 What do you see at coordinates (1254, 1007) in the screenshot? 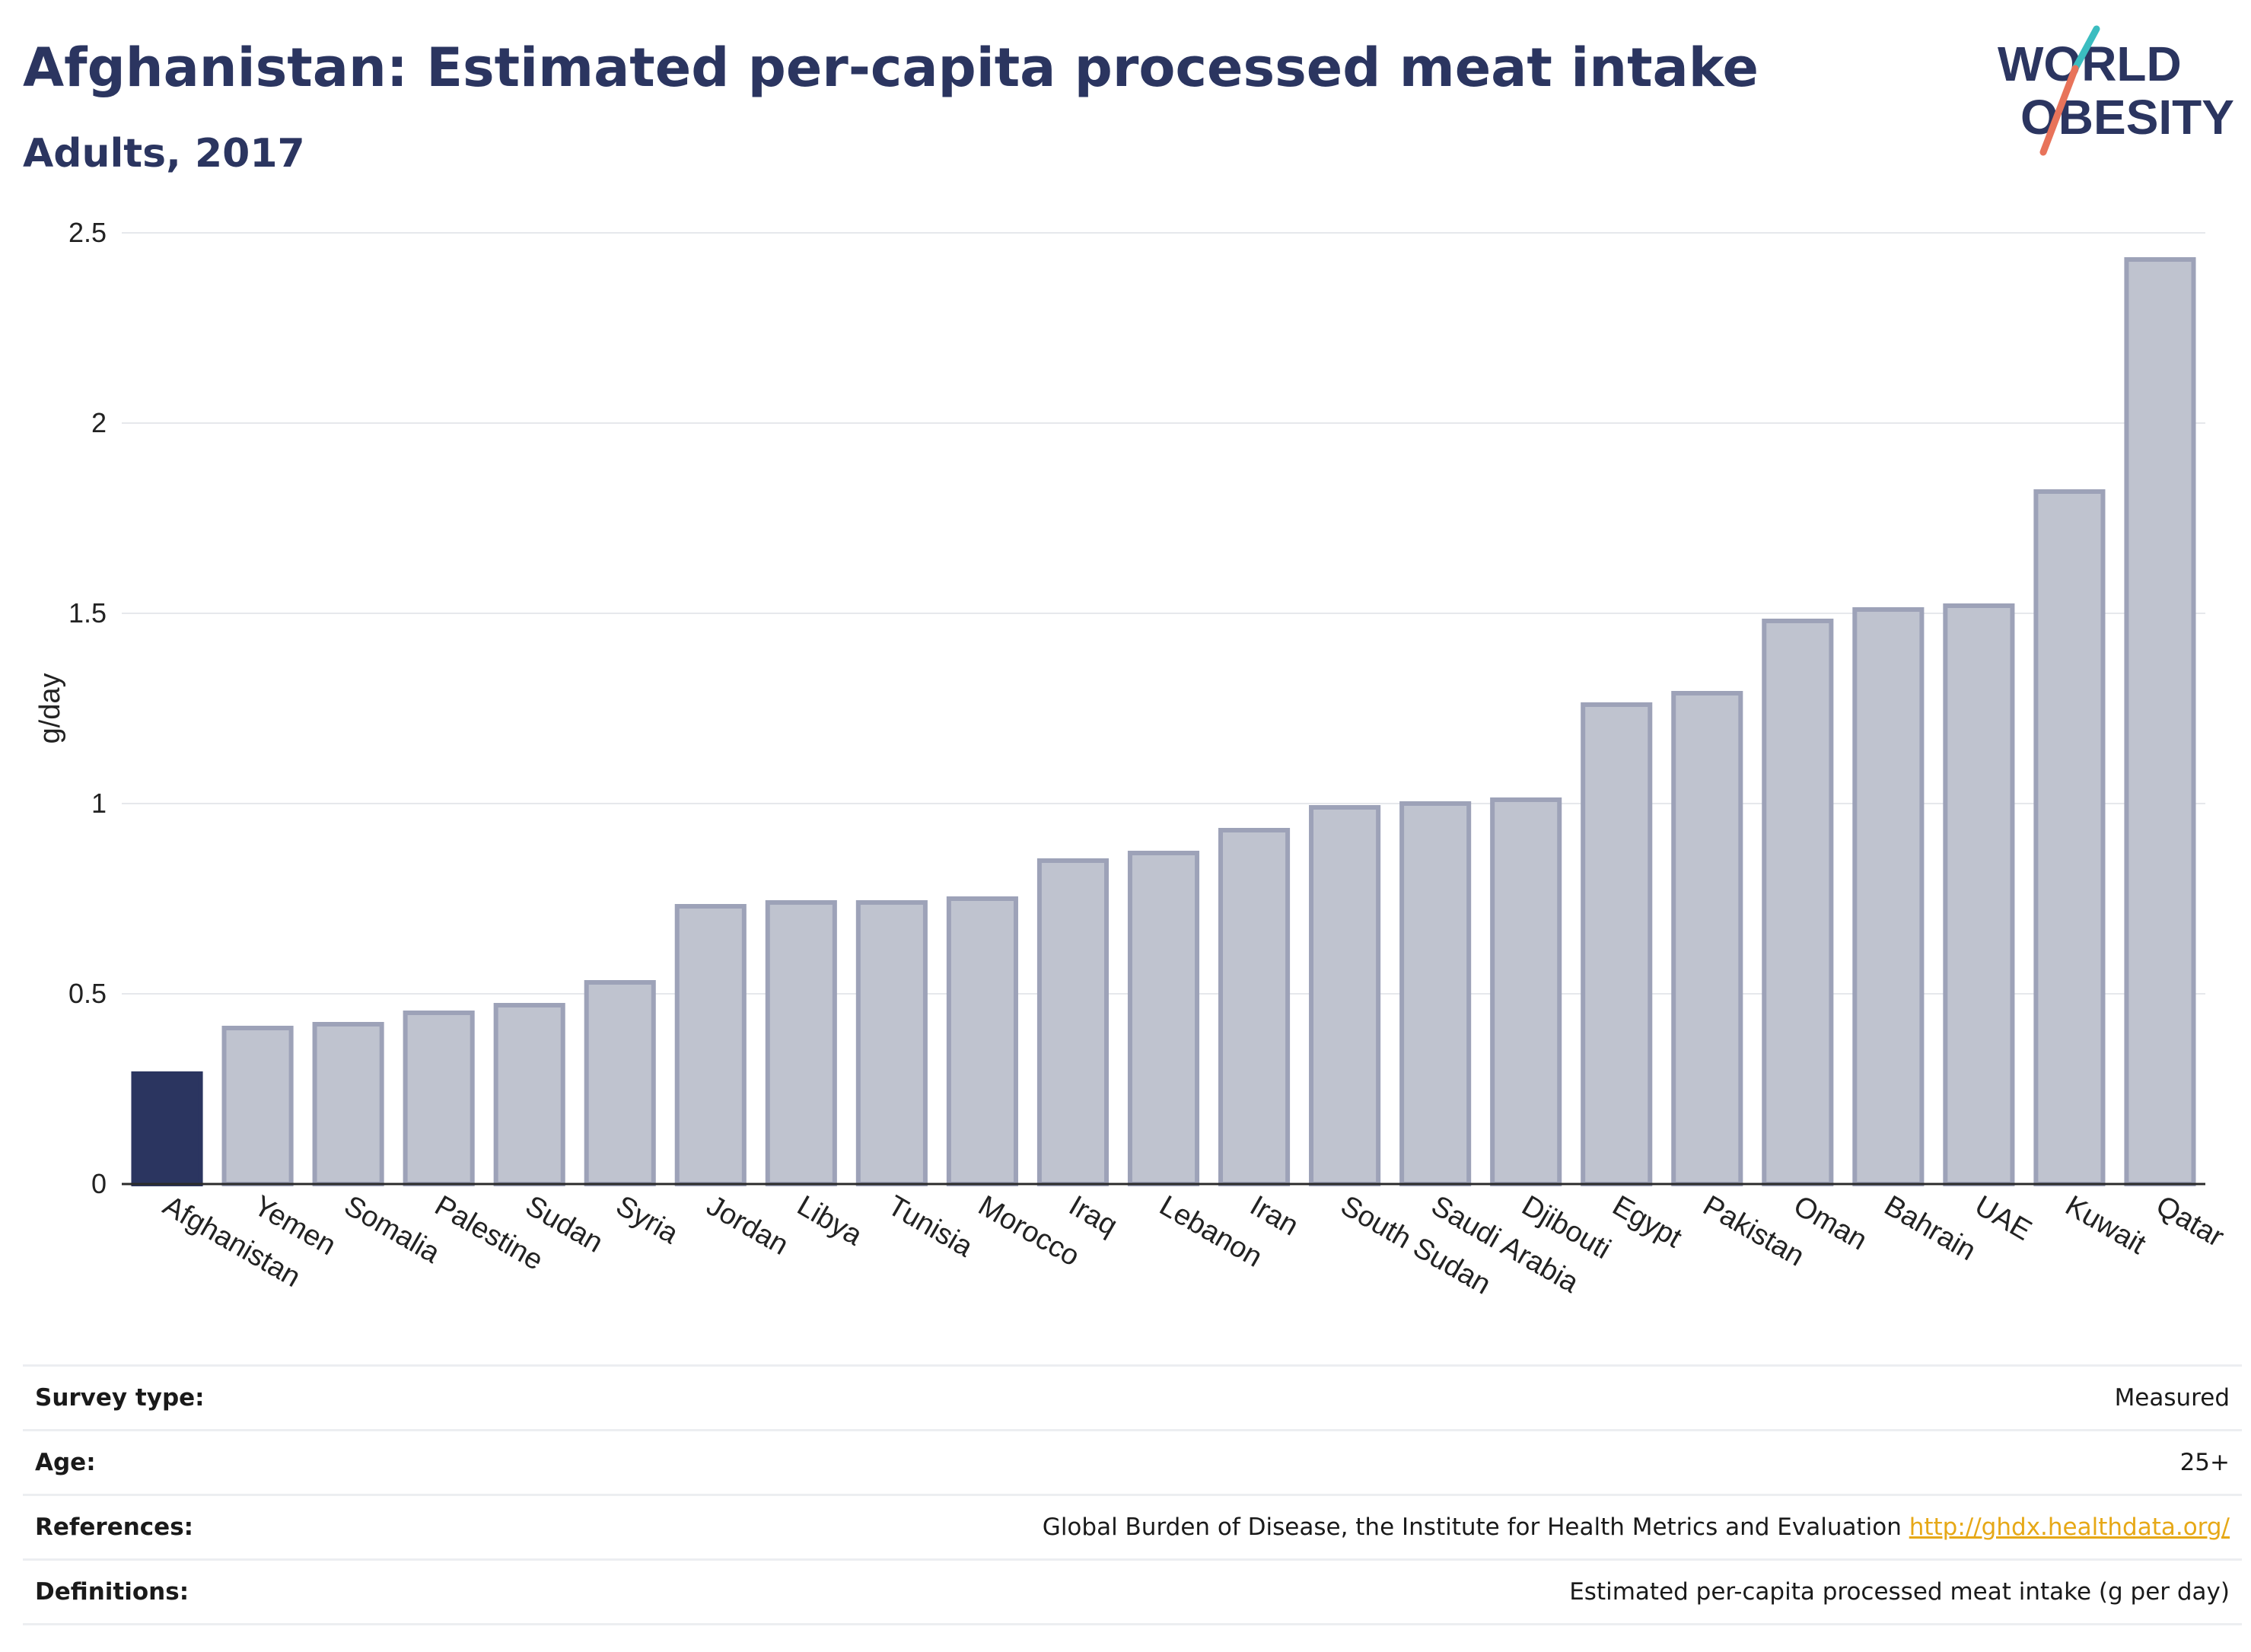
I see `bar-iran` at bounding box center [1254, 1007].